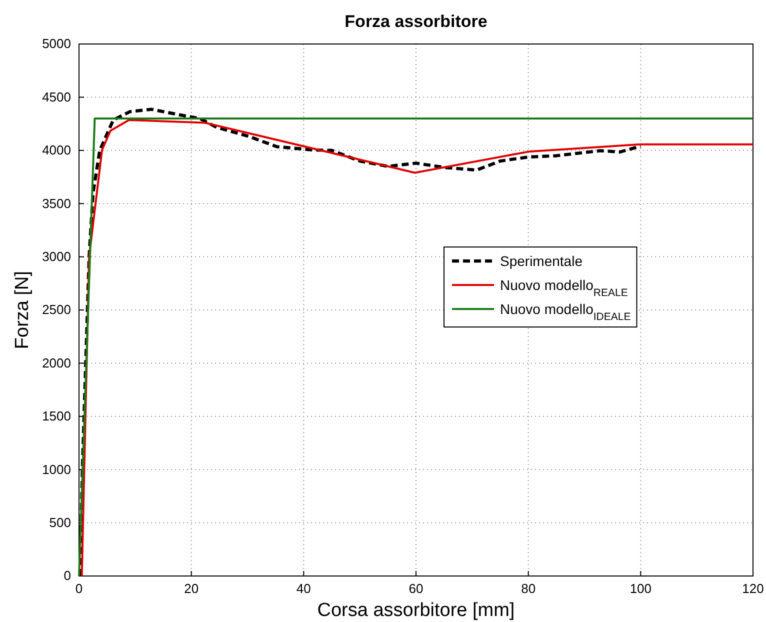 The image size is (766, 622). What do you see at coordinates (565, 312) in the screenshot?
I see `legend-label: Nuovo modello$_{IDEALE}$` at bounding box center [565, 312].